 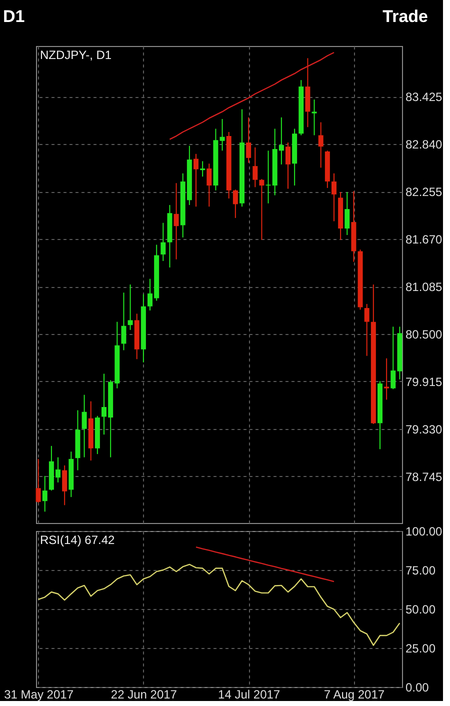 I want to click on y-tick-label: 25.00, so click(x=421, y=649).